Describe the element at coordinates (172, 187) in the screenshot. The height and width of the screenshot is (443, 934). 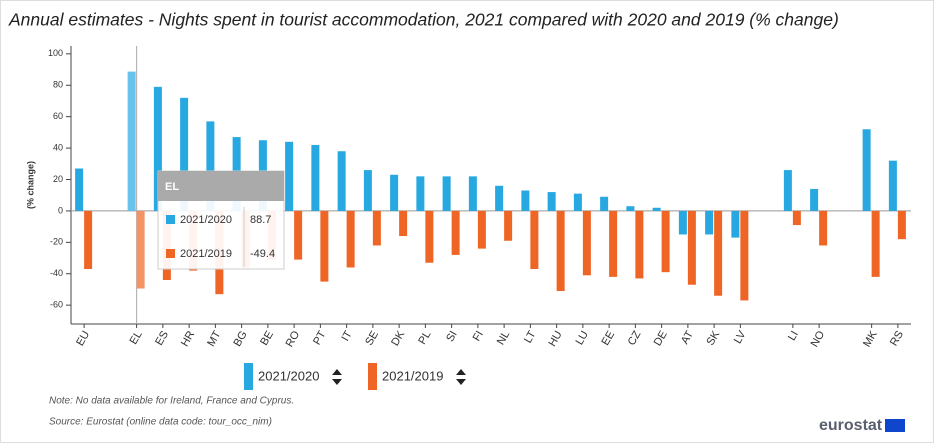
I see `tooltip-title: EL` at that location.